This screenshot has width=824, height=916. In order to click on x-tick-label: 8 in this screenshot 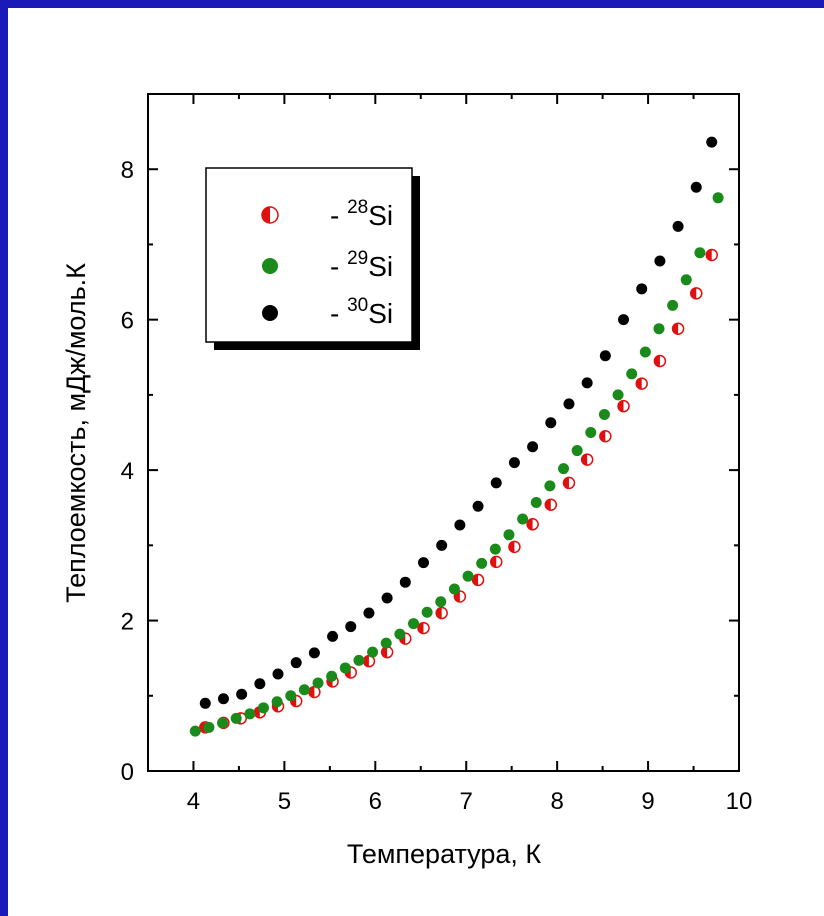, I will do `click(556, 801)`.